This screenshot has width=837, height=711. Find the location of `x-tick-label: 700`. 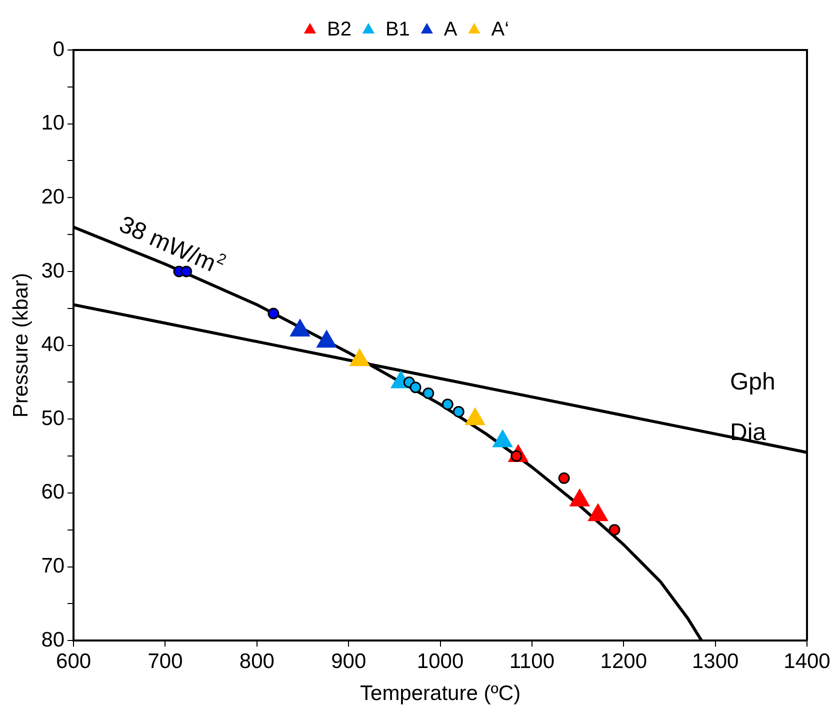

x-tick-label: 700 is located at coordinates (165, 661).